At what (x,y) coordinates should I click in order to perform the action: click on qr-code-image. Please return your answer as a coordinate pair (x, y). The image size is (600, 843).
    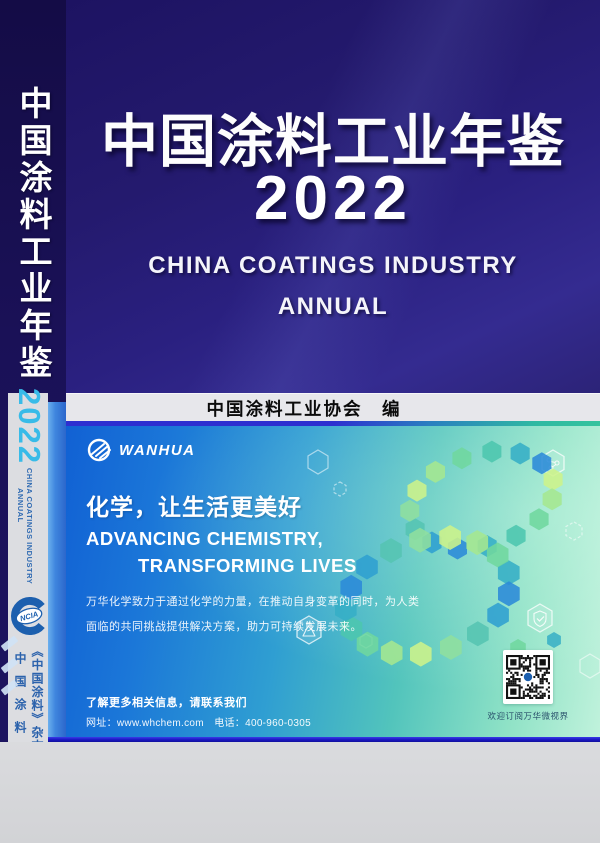
    Looking at the image, I should click on (528, 677).